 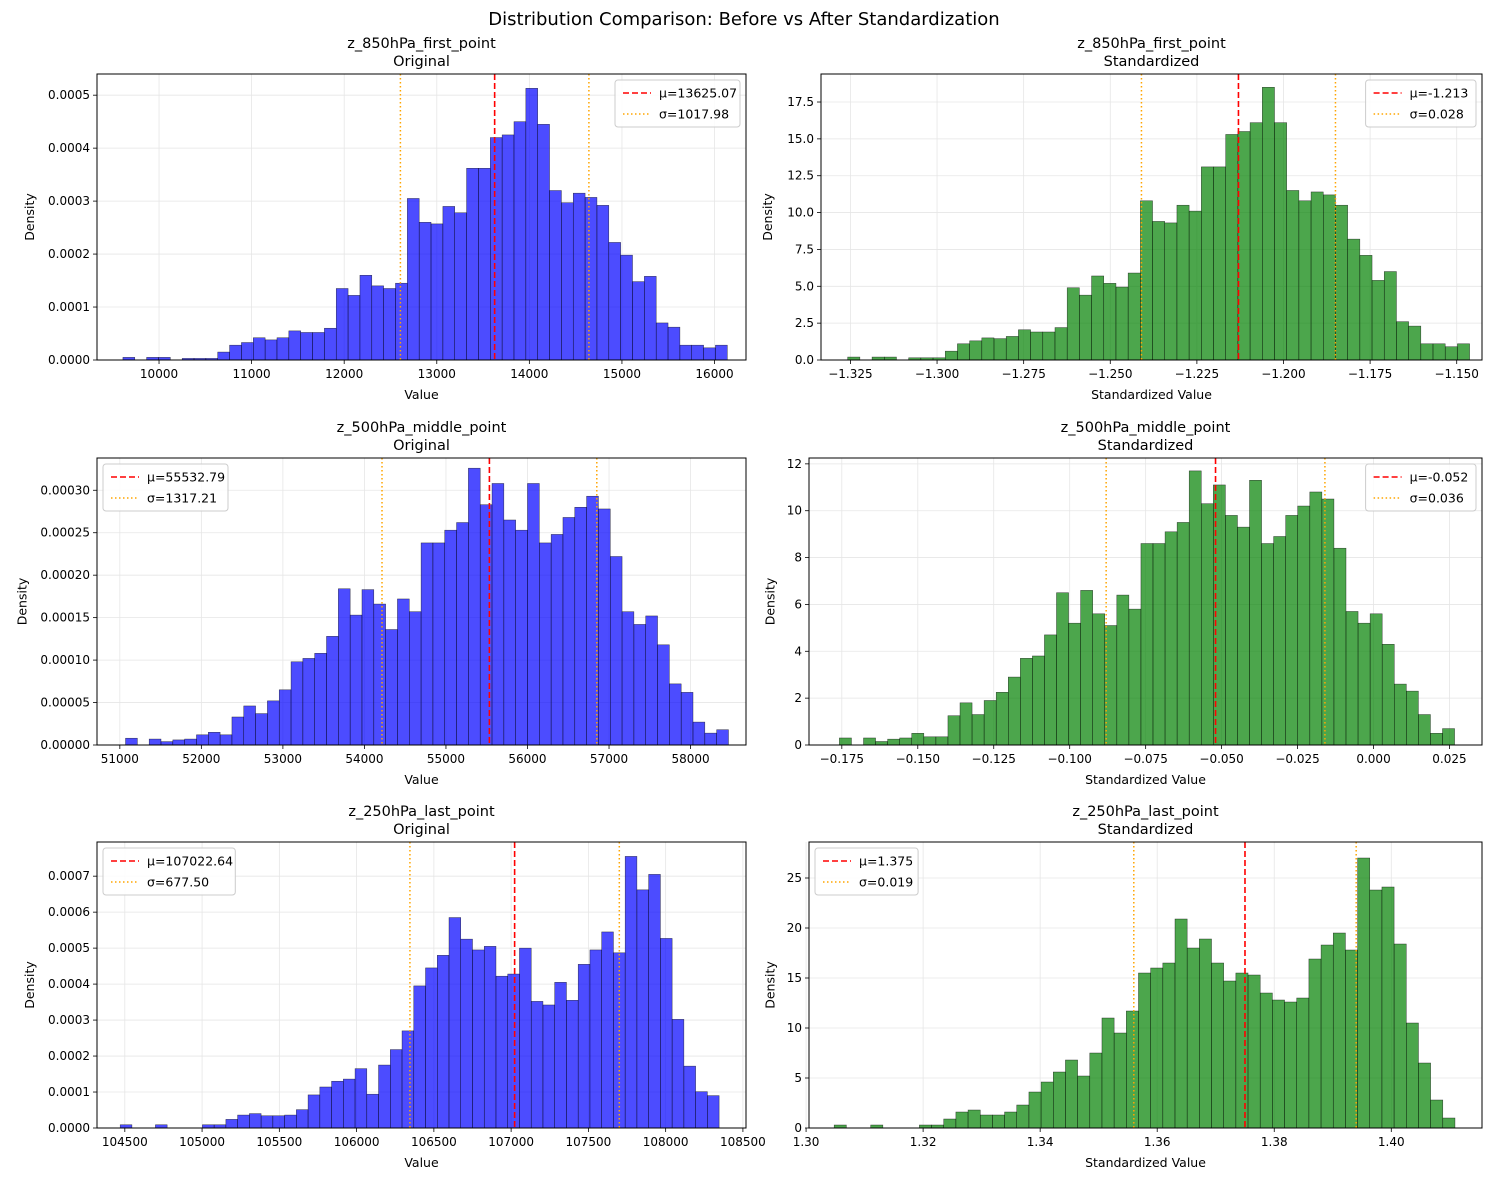 I want to click on y-tick-label: 0.0004, so click(x=69, y=148).